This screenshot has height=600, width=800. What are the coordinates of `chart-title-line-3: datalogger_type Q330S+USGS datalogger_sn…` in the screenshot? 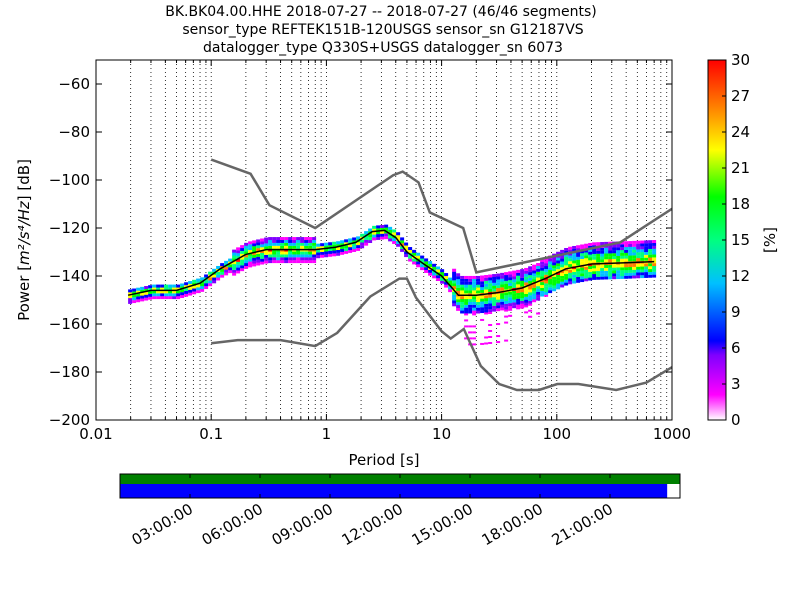 It's located at (383, 48).